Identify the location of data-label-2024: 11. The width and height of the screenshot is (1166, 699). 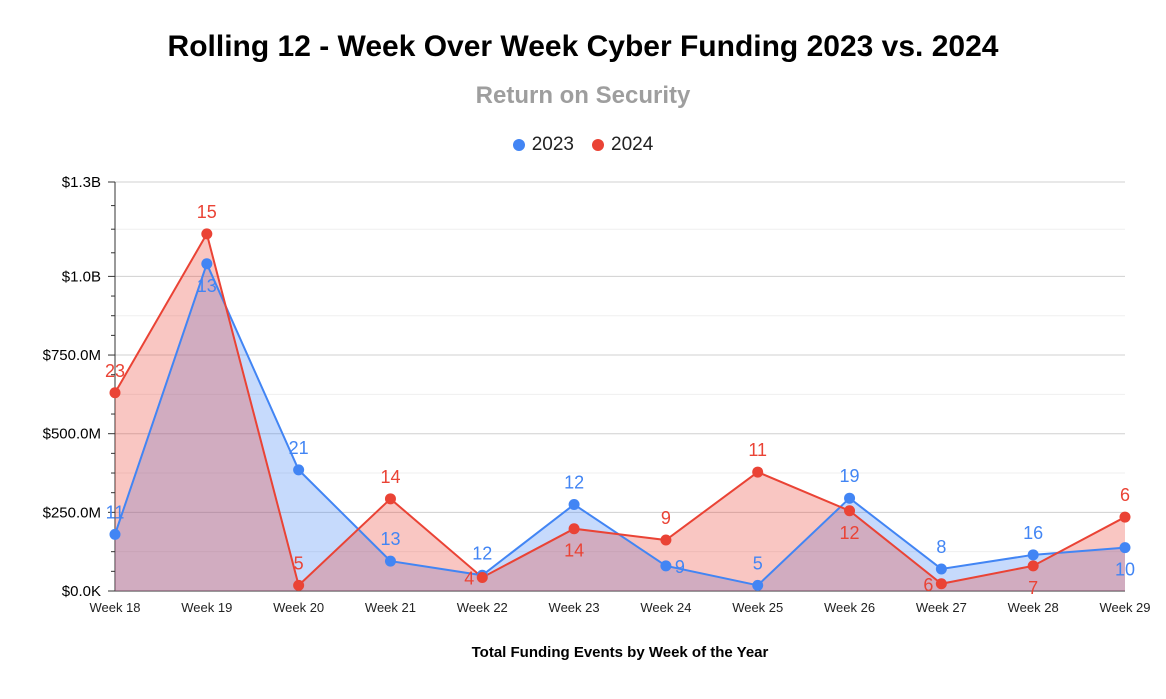
(757, 450).